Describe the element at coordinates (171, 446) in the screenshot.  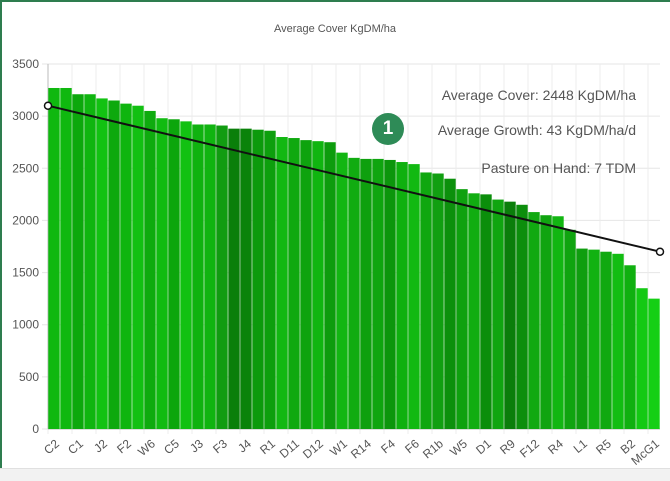
I see `x-tick-label: C5` at that location.